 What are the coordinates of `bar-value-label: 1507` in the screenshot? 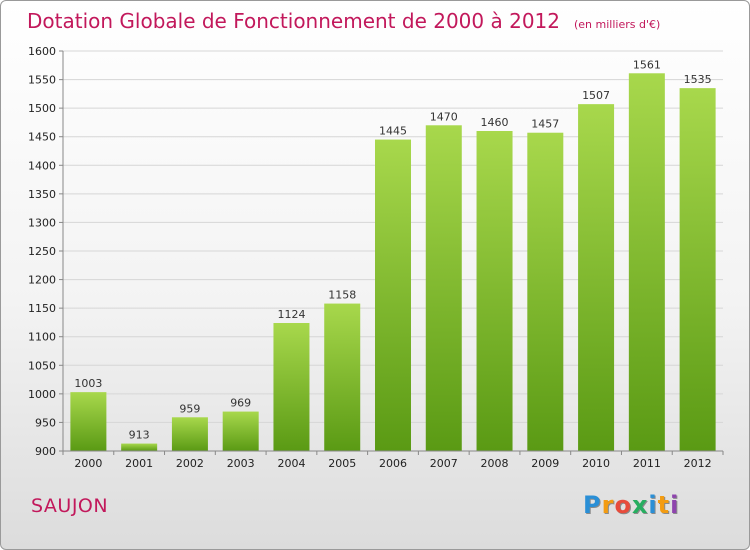 It's located at (596, 95).